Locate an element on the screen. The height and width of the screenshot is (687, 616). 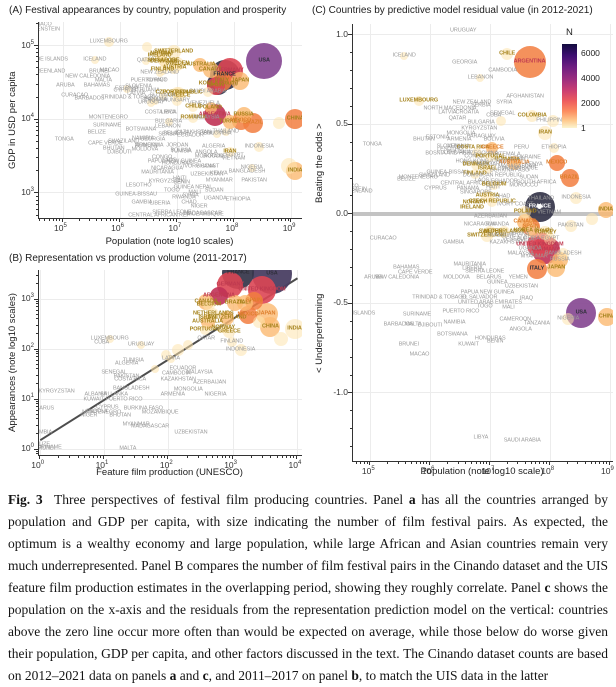
country-label: KENYA is located at coordinates (218, 173).